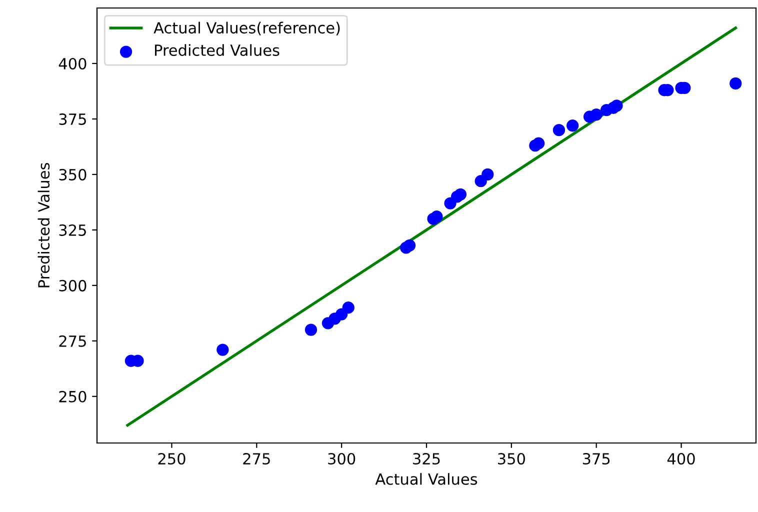 The height and width of the screenshot is (512, 758). What do you see at coordinates (72, 341) in the screenshot?
I see `y-tick-label: 275` at bounding box center [72, 341].